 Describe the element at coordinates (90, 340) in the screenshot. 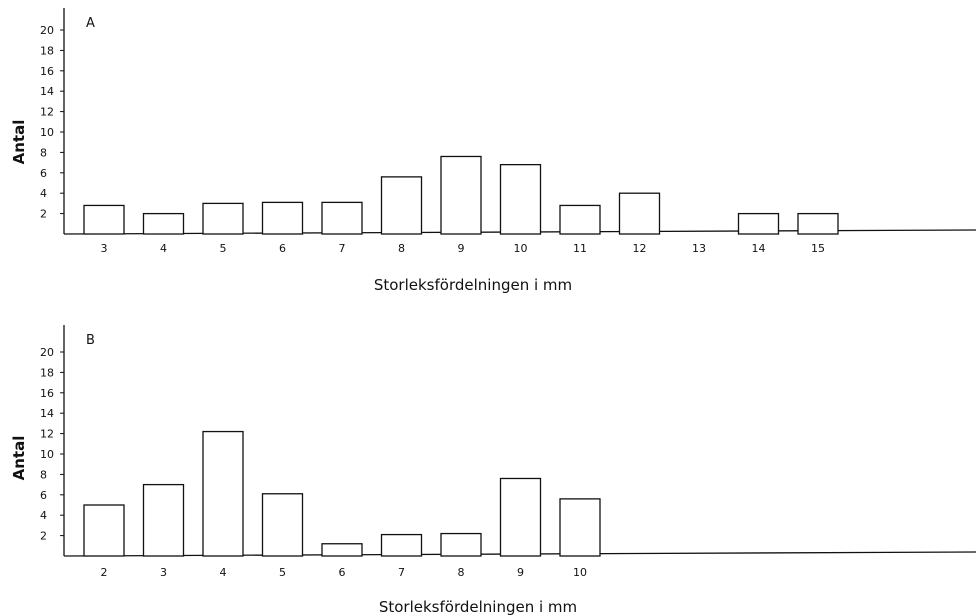

I see `panel-label: B` at that location.